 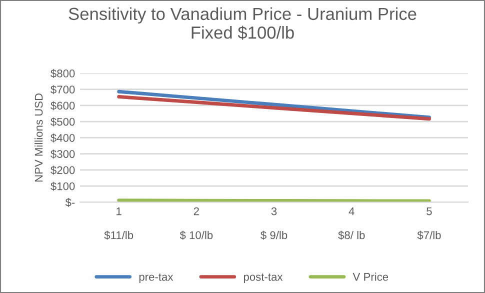 What do you see at coordinates (62, 89) in the screenshot?
I see `y-tick-label: $700` at bounding box center [62, 89].